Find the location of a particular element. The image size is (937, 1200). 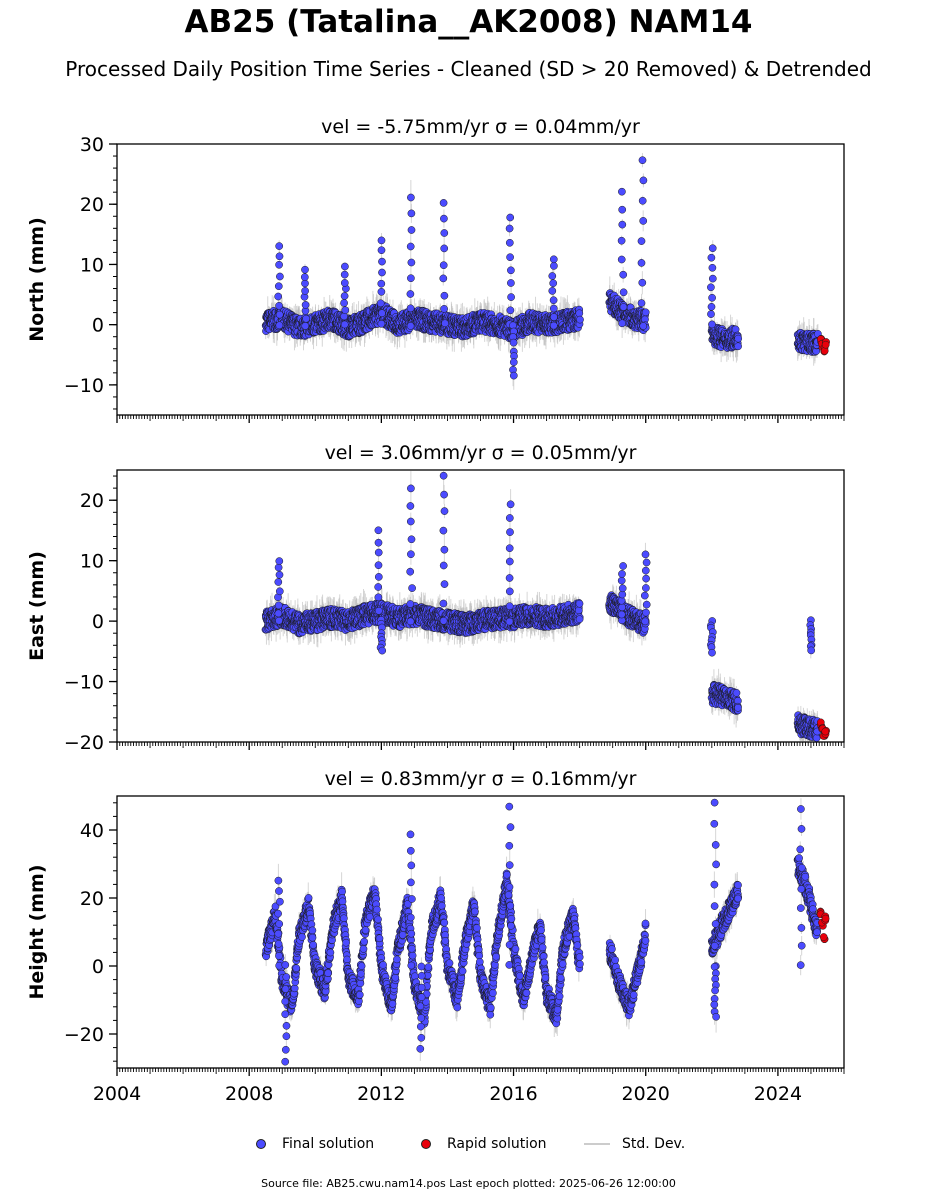

y-tick-label: 10 is located at coordinates (92, 562).